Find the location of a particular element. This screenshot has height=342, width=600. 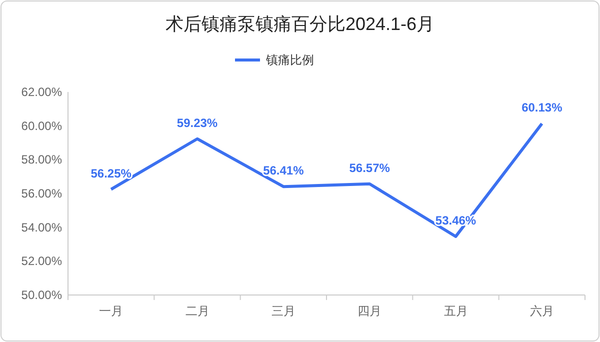

x-tick-label: 五月 is located at coordinates (456, 311).